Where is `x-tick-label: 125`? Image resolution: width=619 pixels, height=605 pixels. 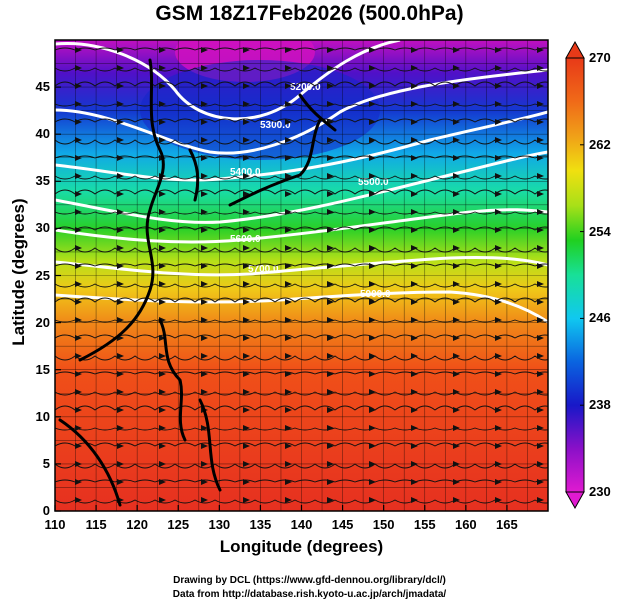
x-tick-label: 125 is located at coordinates (178, 524).